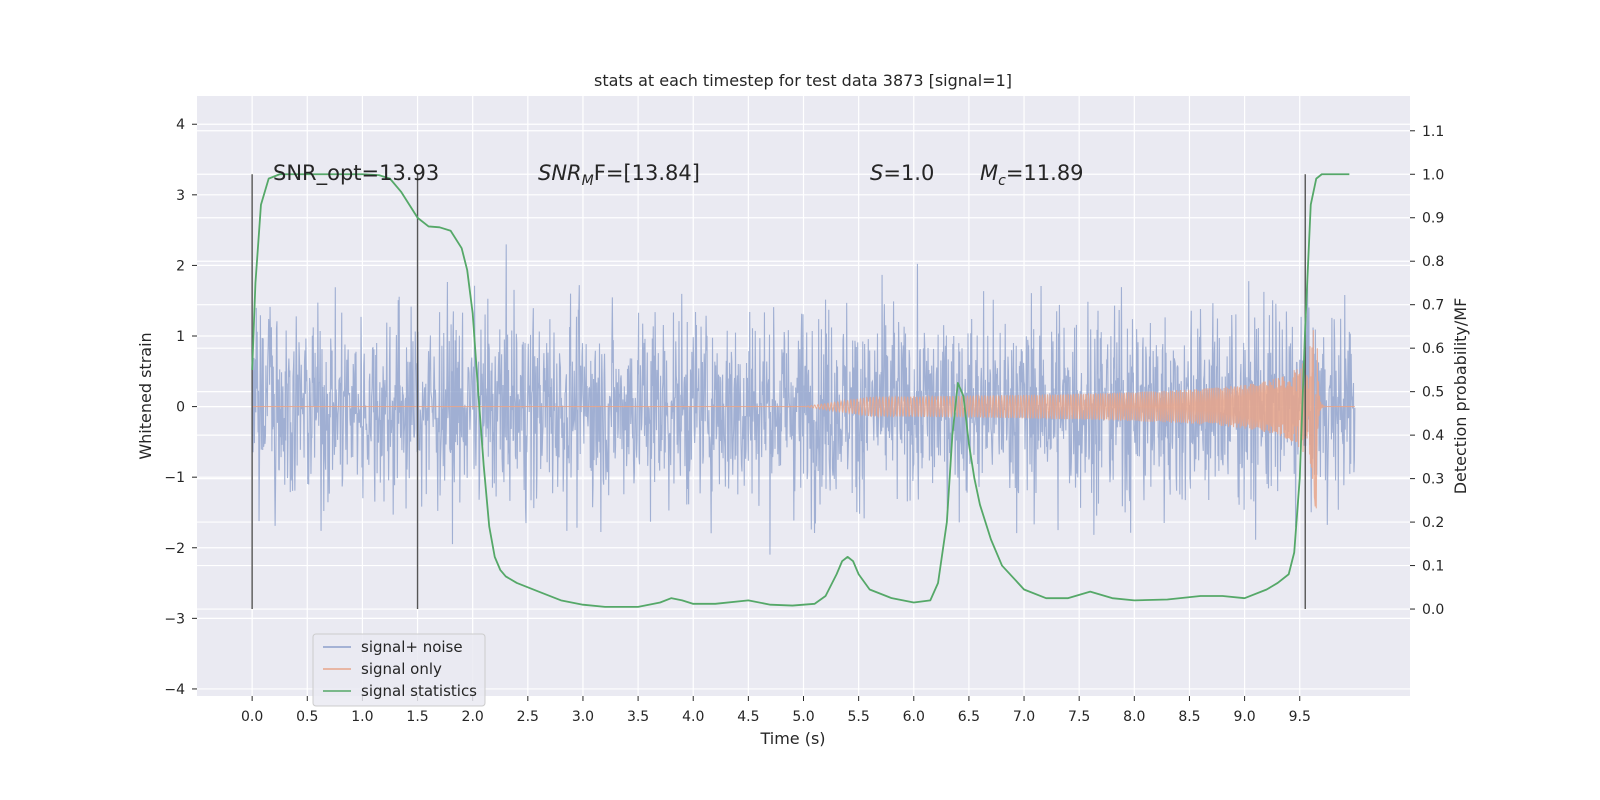  Describe the element at coordinates (792, 738) in the screenshot. I see `x-axis-label: Time (s)` at that location.